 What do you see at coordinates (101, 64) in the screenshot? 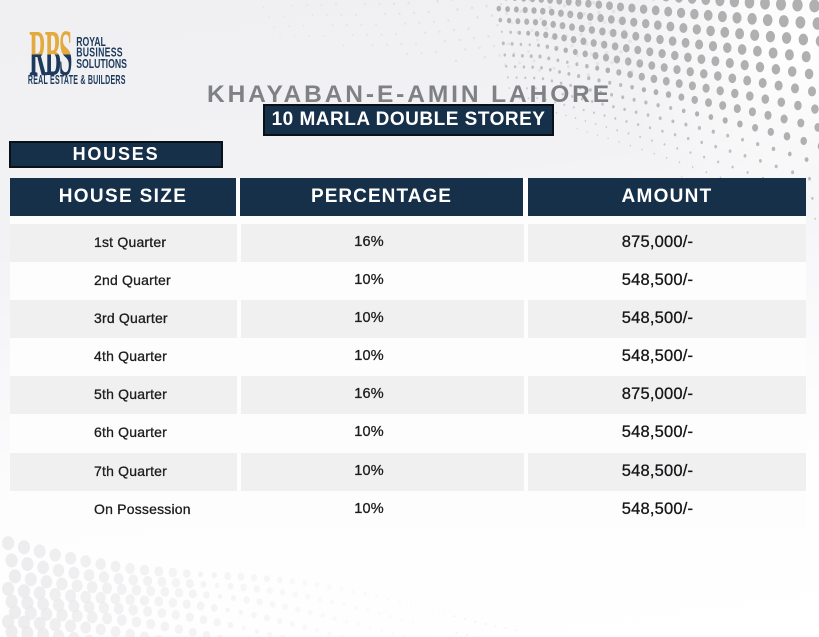
I see `svg-text: SOLUTIONS` at bounding box center [101, 64].